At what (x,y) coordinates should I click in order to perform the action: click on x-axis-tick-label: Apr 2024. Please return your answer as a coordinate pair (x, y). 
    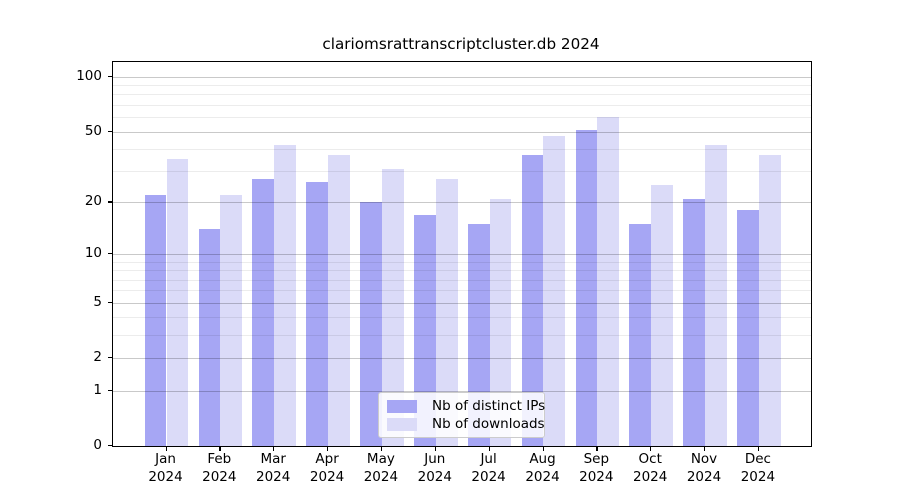
    Looking at the image, I should click on (327, 468).